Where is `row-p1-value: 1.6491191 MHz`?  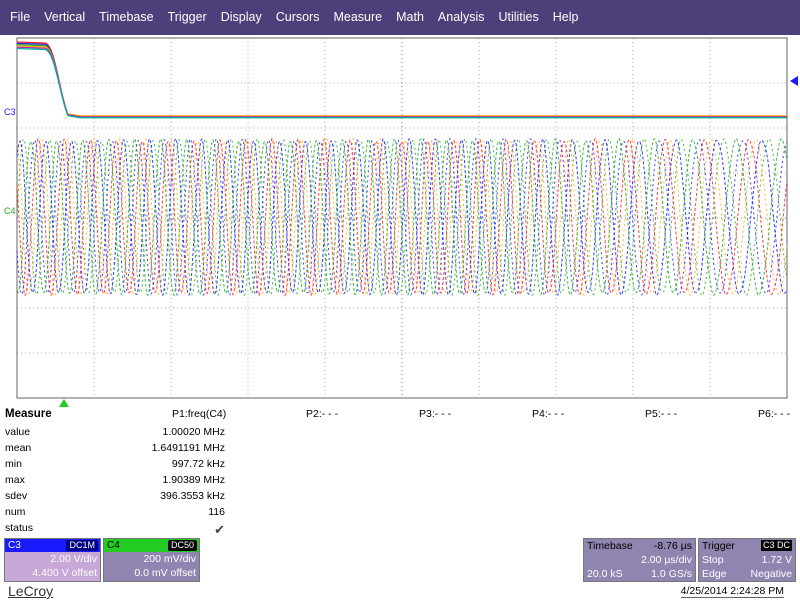
row-p1-value: 1.6491191 MHz is located at coordinates (188, 448).